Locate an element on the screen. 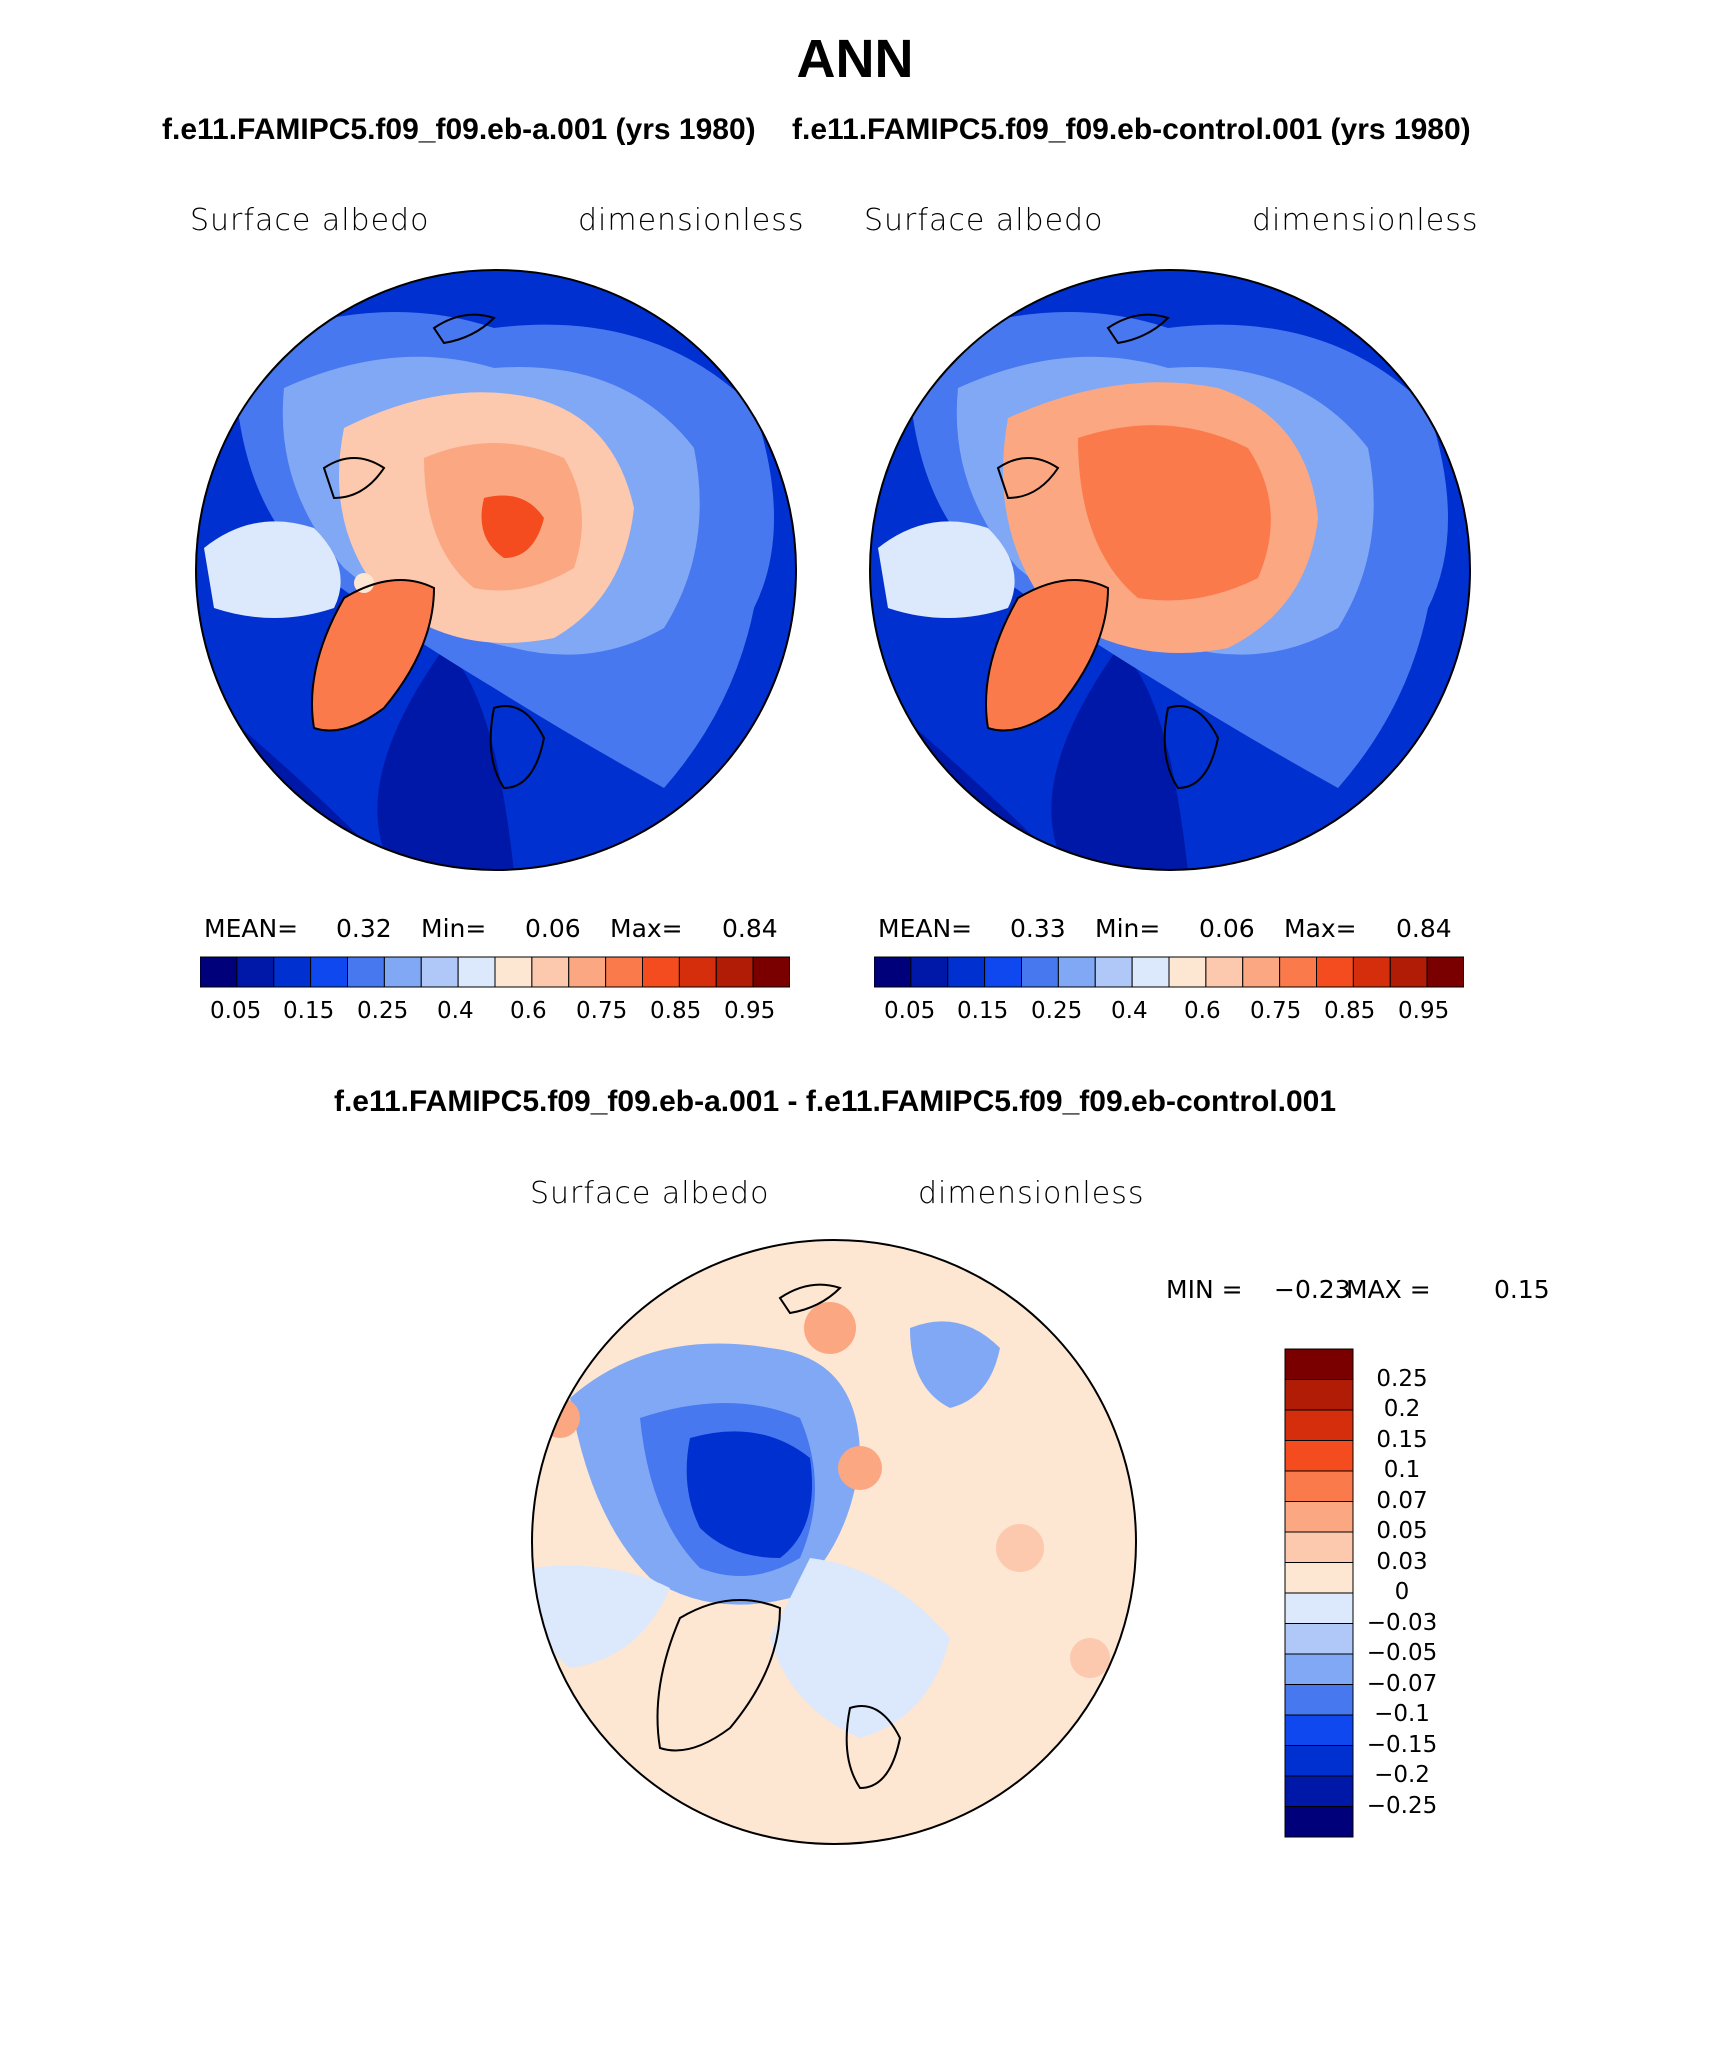 The width and height of the screenshot is (1710, 2061). panel2-colorbar-tick: 0.95 is located at coordinates (1424, 1011).